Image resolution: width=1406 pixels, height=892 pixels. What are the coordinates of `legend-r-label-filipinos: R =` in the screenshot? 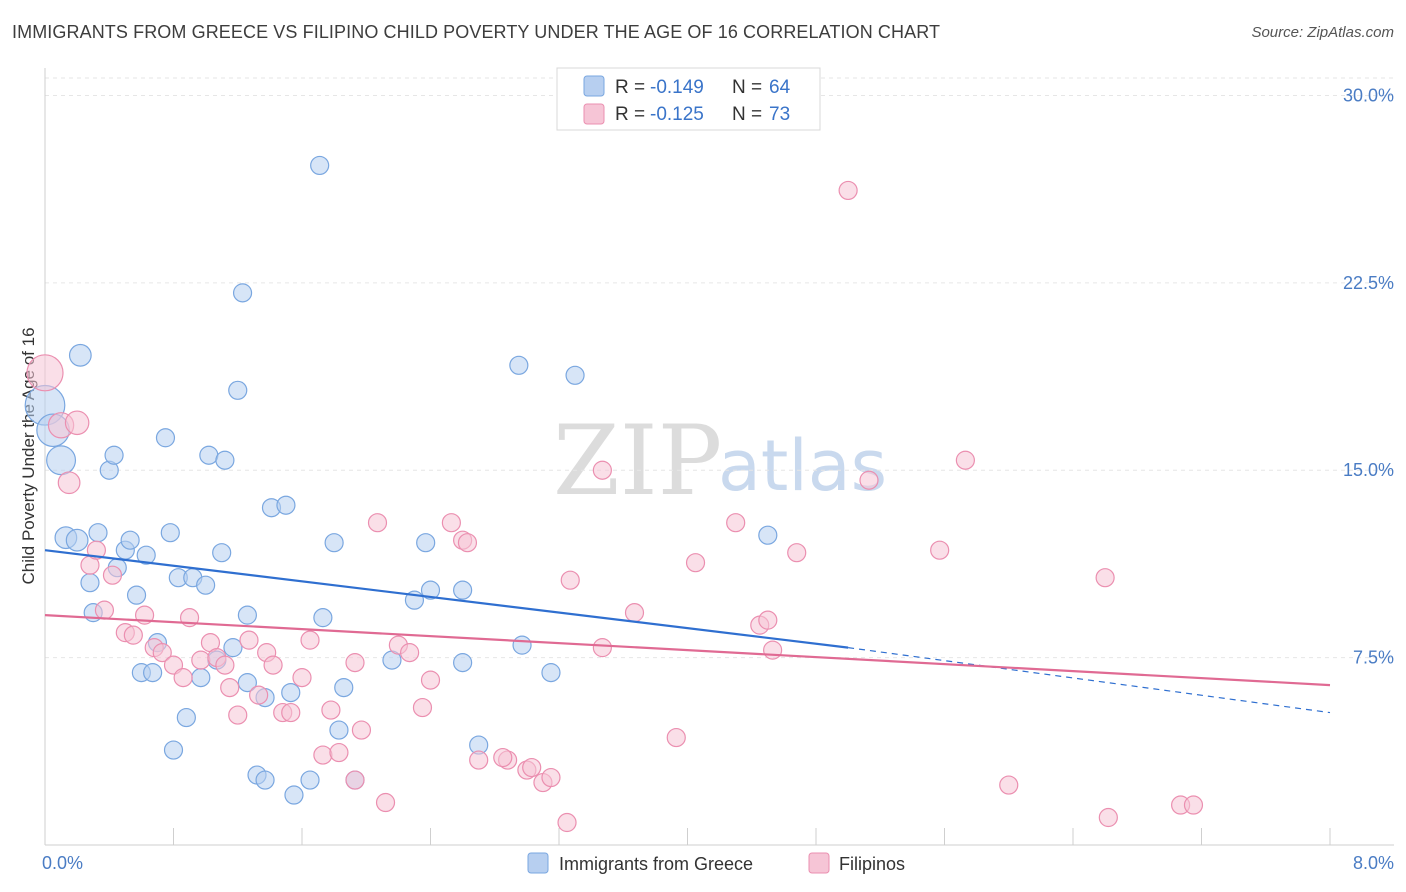 It's located at (630, 114).